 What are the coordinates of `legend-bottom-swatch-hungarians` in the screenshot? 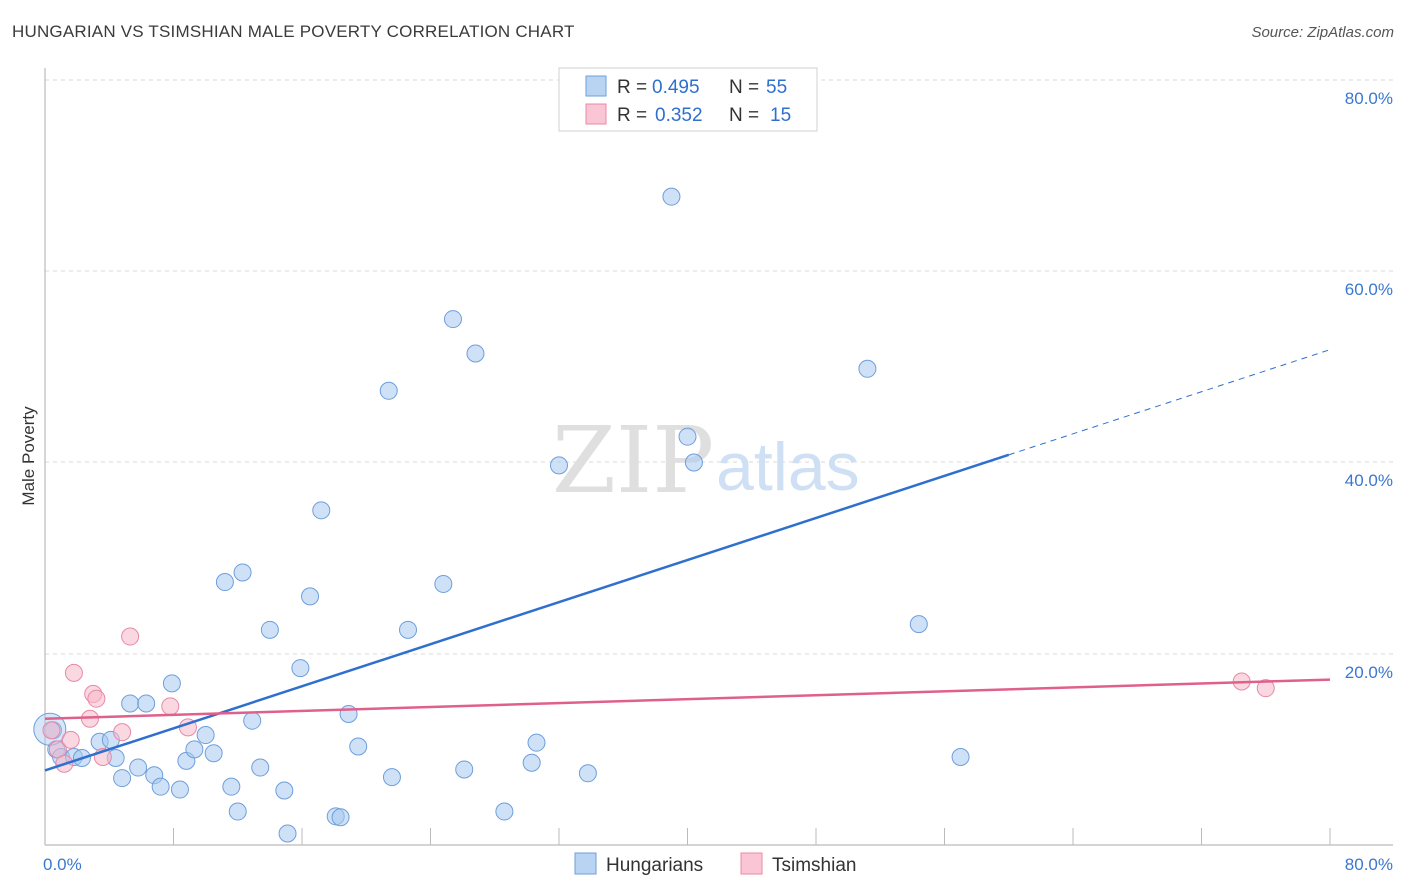 It's located at (585, 863).